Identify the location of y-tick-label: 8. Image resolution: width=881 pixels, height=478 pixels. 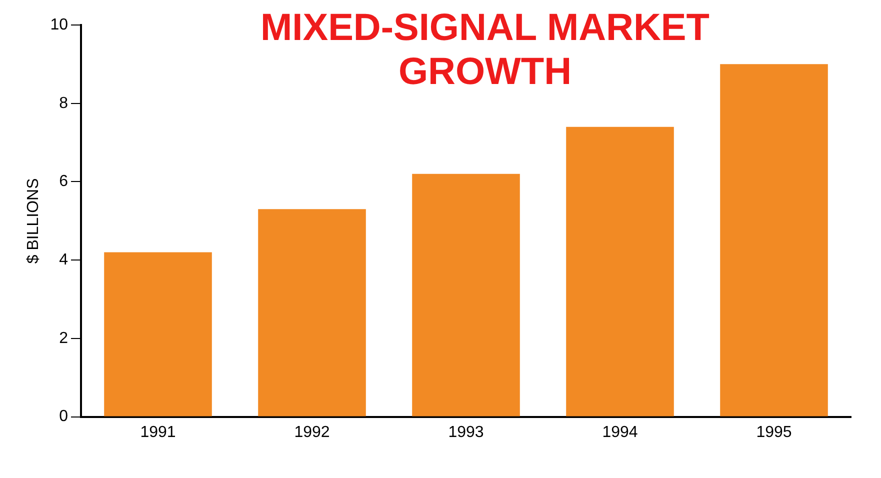
(63, 103).